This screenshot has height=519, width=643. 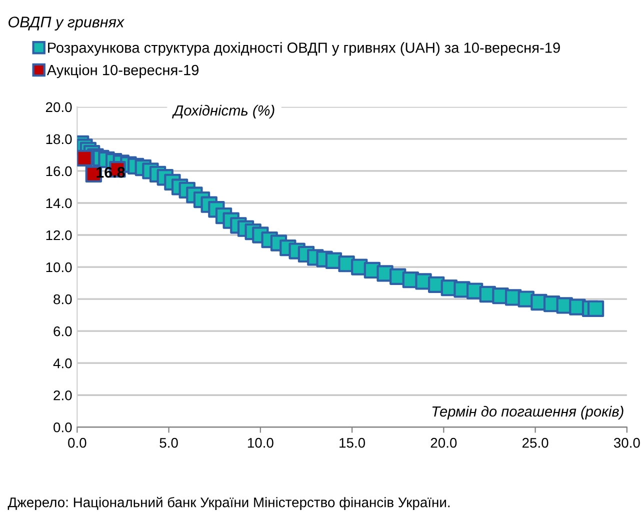 What do you see at coordinates (59, 235) in the screenshot?
I see `y-tick-label: 12.0` at bounding box center [59, 235].